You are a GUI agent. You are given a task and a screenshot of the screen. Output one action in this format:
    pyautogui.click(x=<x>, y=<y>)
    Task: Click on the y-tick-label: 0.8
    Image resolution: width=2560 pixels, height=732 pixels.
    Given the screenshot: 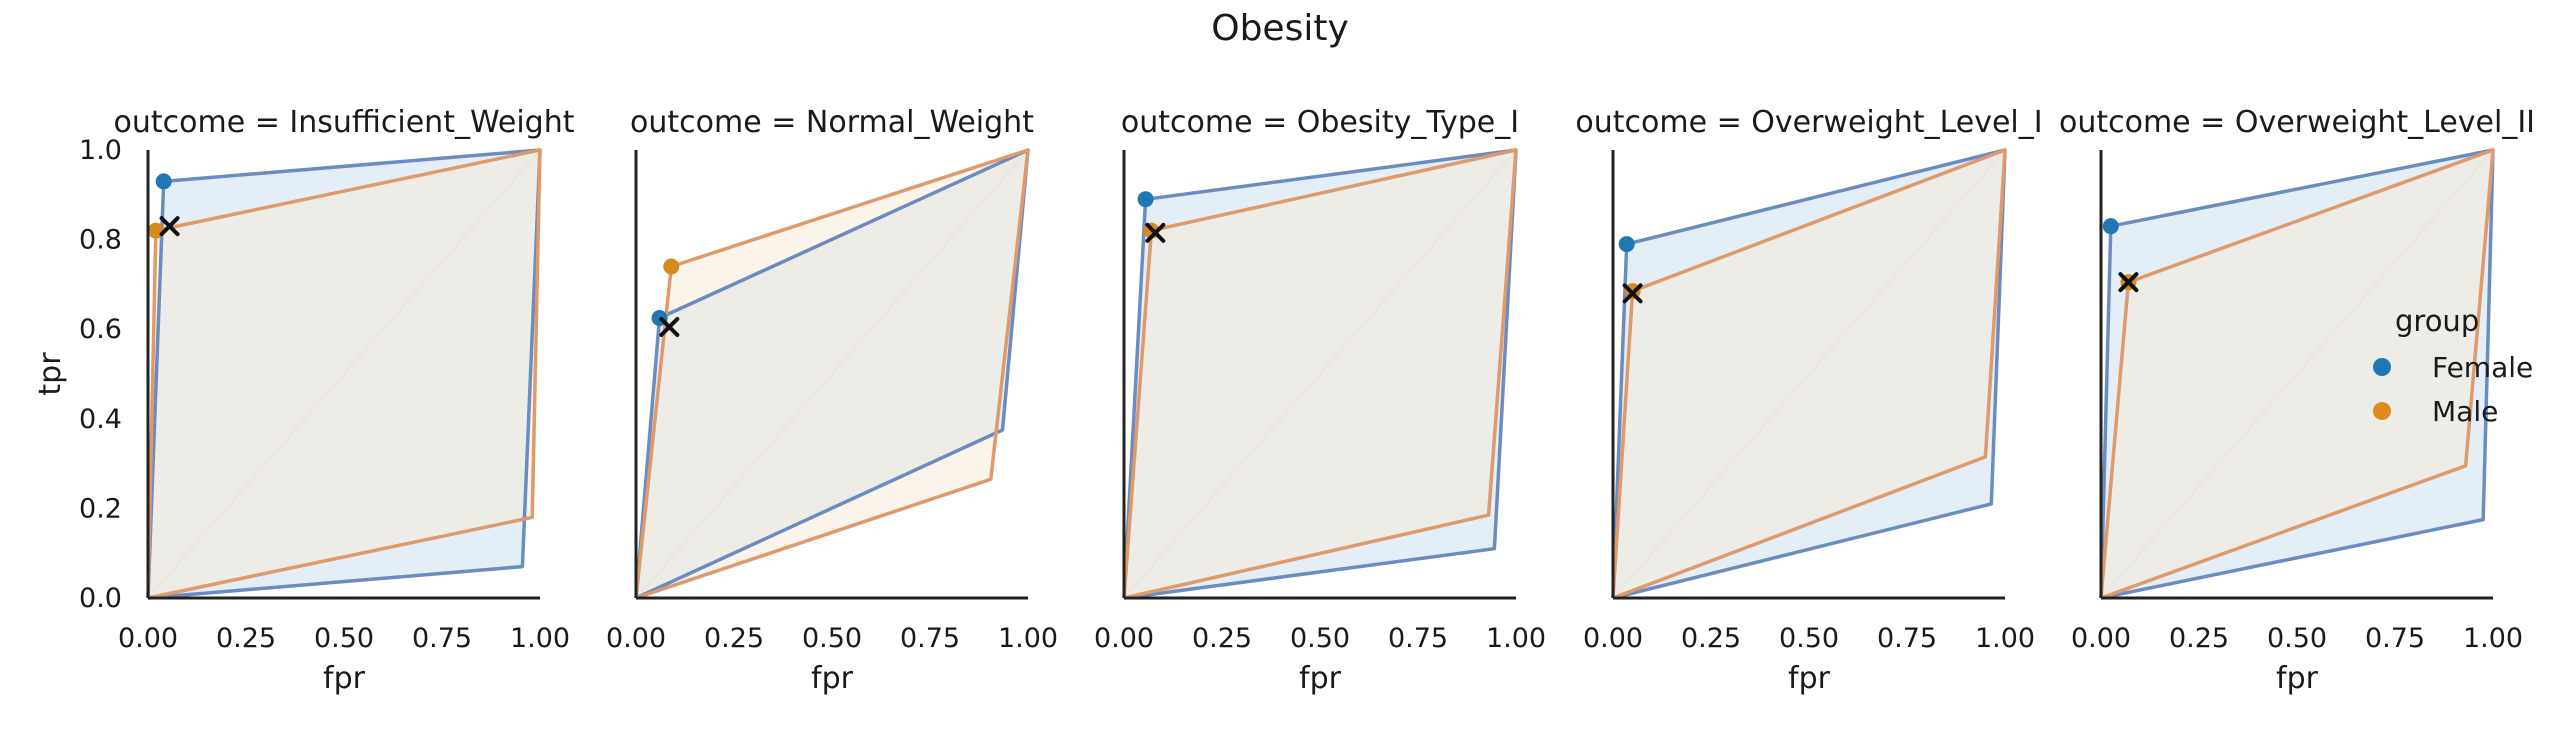 What is the action you would take?
    pyautogui.click(x=100, y=240)
    